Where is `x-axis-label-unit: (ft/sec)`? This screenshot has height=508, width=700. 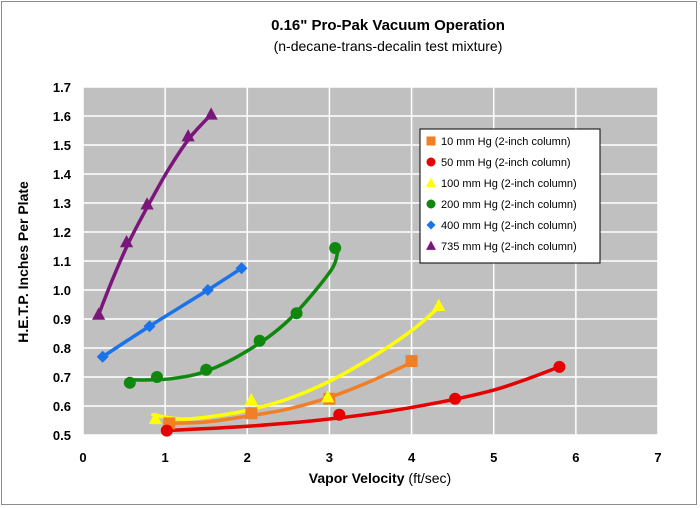
x-axis-label-unit: (ft/sec) is located at coordinates (428, 478).